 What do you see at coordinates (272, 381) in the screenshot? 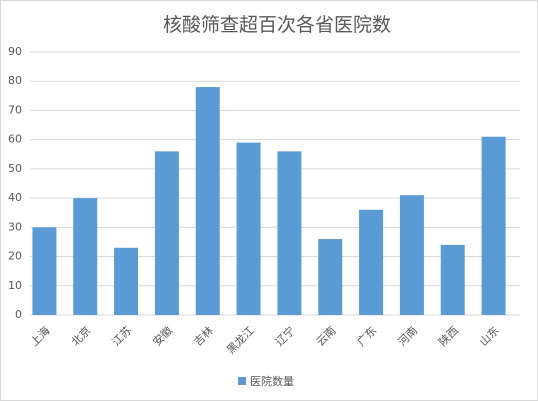
I see `legend-label: 医院数量` at bounding box center [272, 381].